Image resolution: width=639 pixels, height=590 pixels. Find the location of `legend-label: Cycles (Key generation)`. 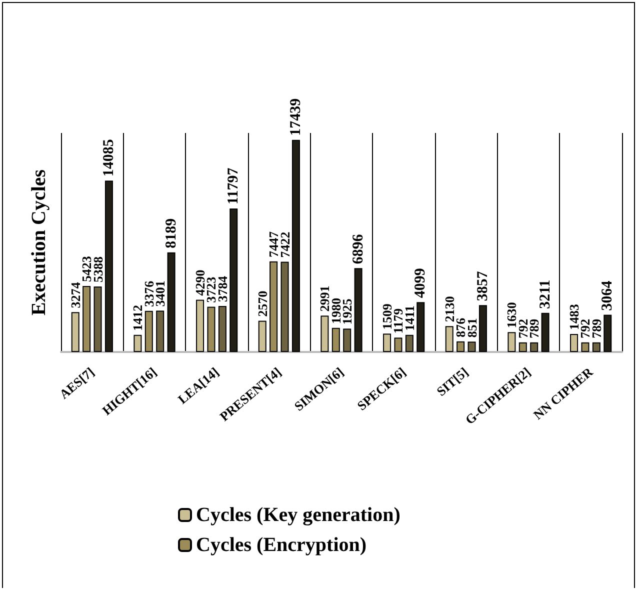

legend-label: Cycles (Key generation) is located at coordinates (298, 515).